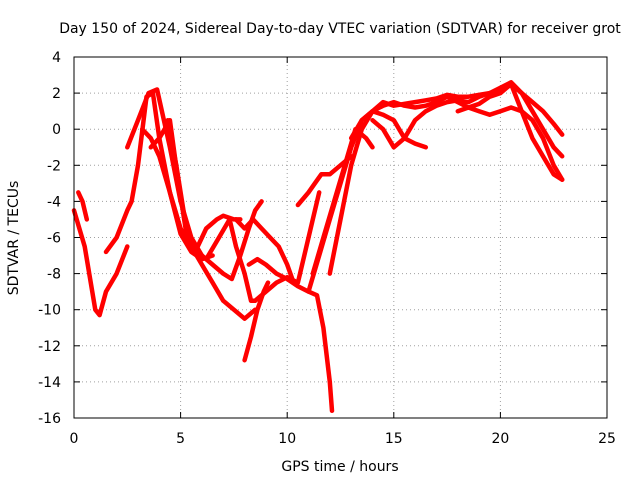 Image resolution: width=640 pixels, height=480 pixels. What do you see at coordinates (510, 131) in the screenshot?
I see `series-pass-s` at bounding box center [510, 131].